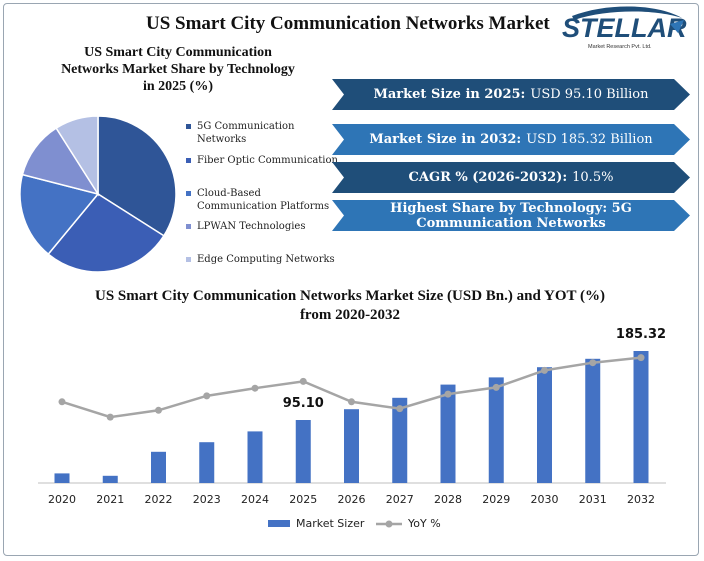 Image resolution: width=704 pixels, height=561 pixels. I want to click on legend-item-edge: Edge Computing Networks, so click(260, 259).